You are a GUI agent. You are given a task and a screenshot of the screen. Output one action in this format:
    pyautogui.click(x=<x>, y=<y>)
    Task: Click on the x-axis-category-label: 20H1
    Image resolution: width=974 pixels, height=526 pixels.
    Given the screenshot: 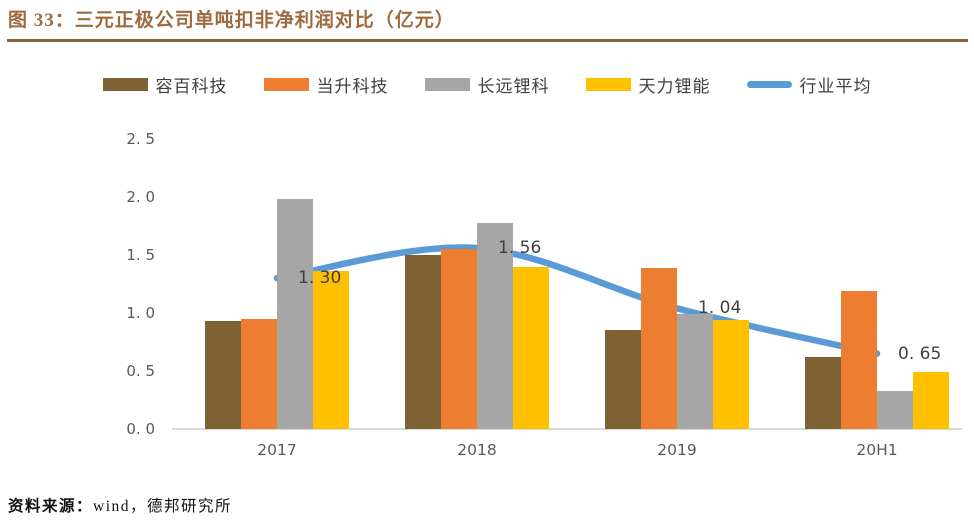 What is the action you would take?
    pyautogui.click(x=877, y=450)
    